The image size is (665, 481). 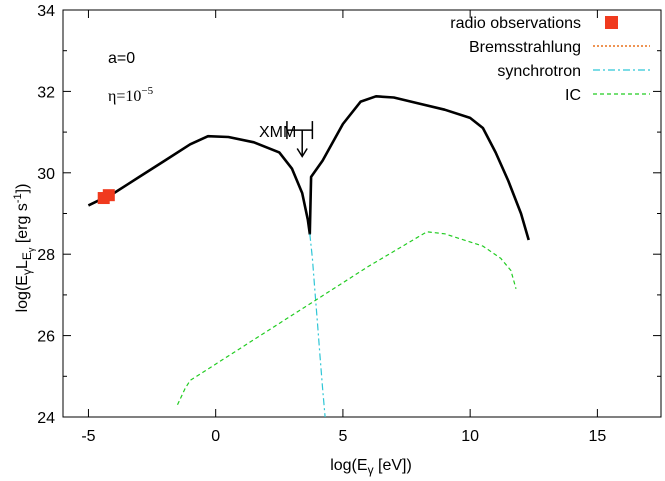 What do you see at coordinates (215, 436) in the screenshot?
I see `x-tick-label: 0` at bounding box center [215, 436].